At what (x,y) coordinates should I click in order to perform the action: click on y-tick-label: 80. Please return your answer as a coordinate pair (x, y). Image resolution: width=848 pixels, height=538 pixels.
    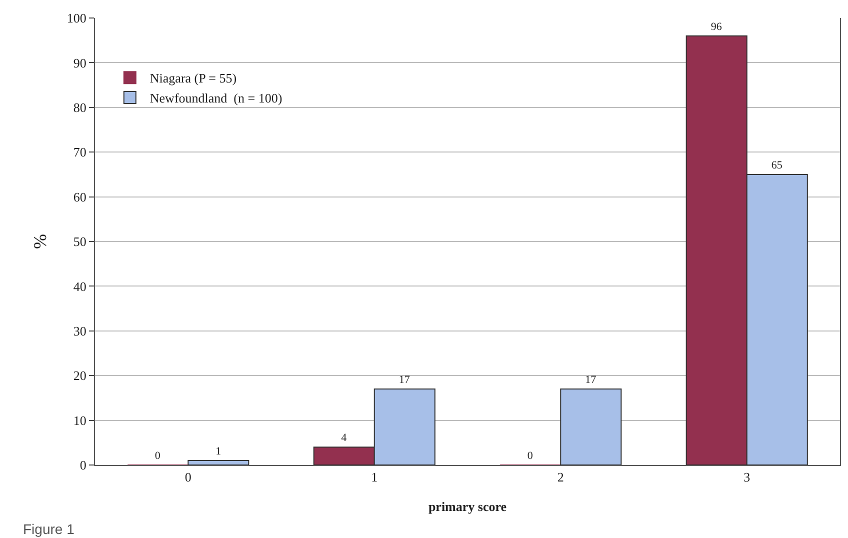
    Looking at the image, I should click on (79, 107).